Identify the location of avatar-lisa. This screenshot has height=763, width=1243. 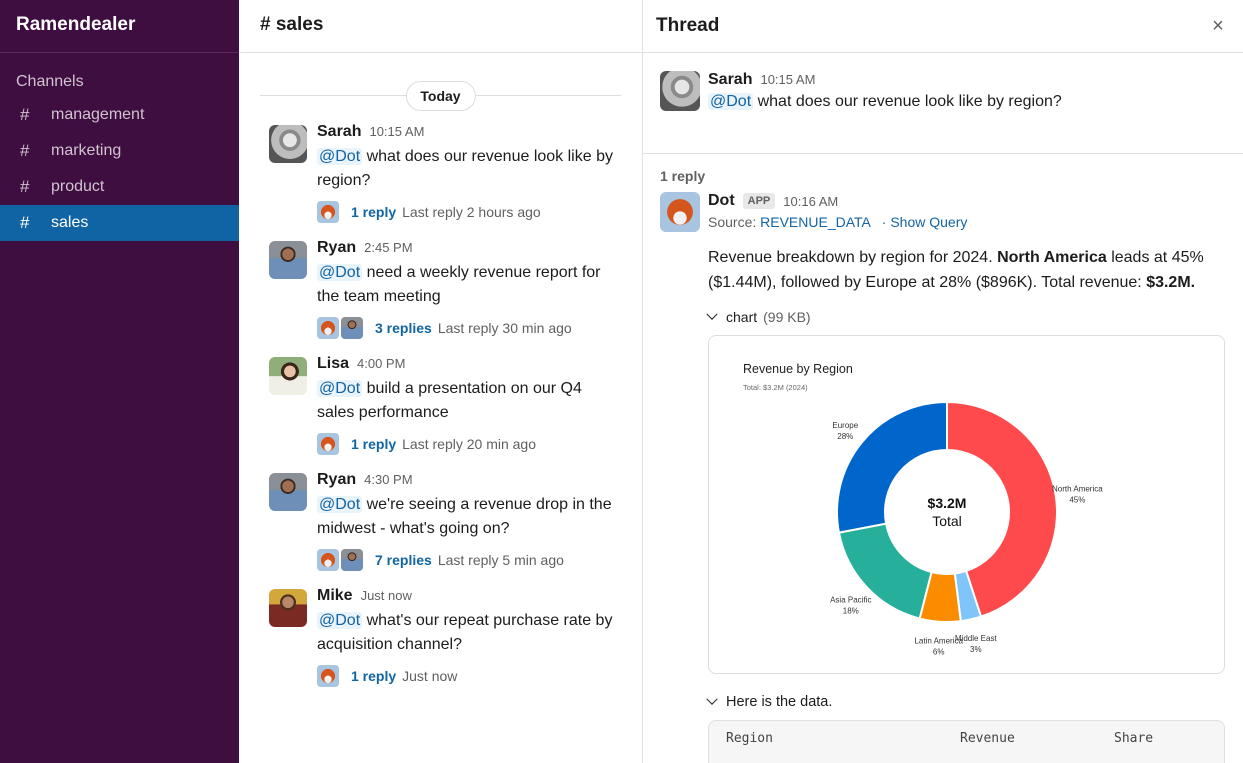
(288, 376).